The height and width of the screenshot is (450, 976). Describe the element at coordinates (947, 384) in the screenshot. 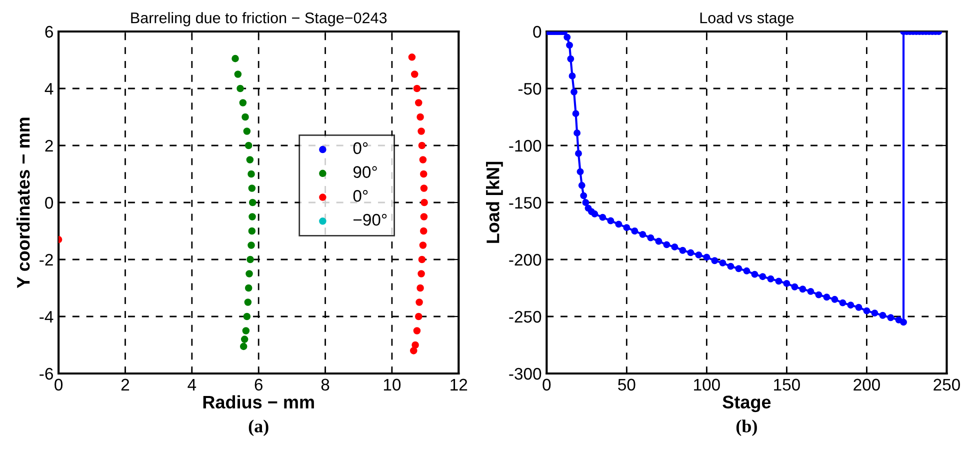

I see `x-tick-label: 250` at that location.